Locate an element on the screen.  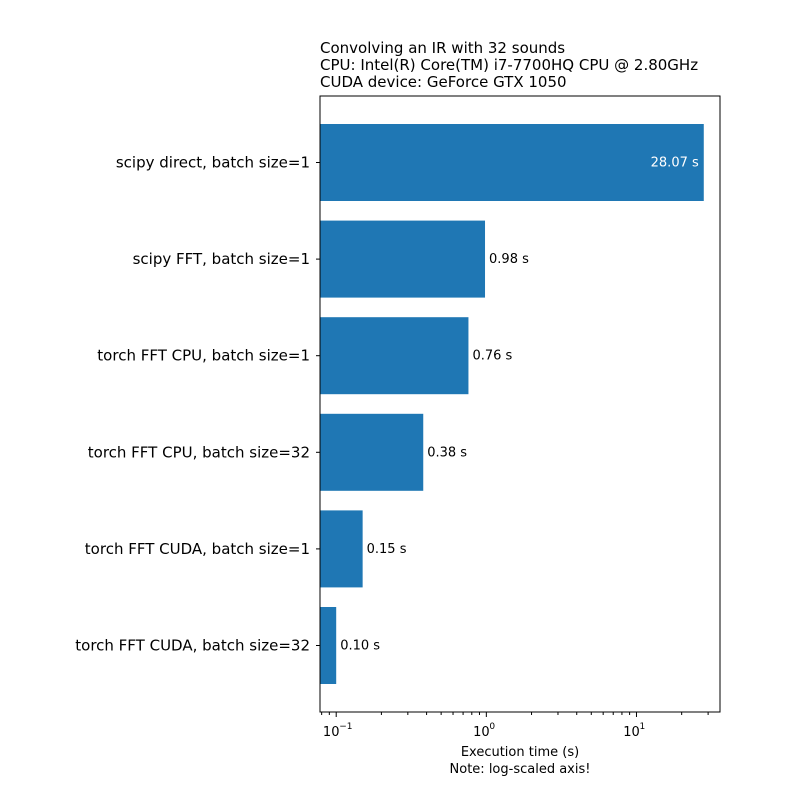
data-label: 0.15 s is located at coordinates (387, 549).